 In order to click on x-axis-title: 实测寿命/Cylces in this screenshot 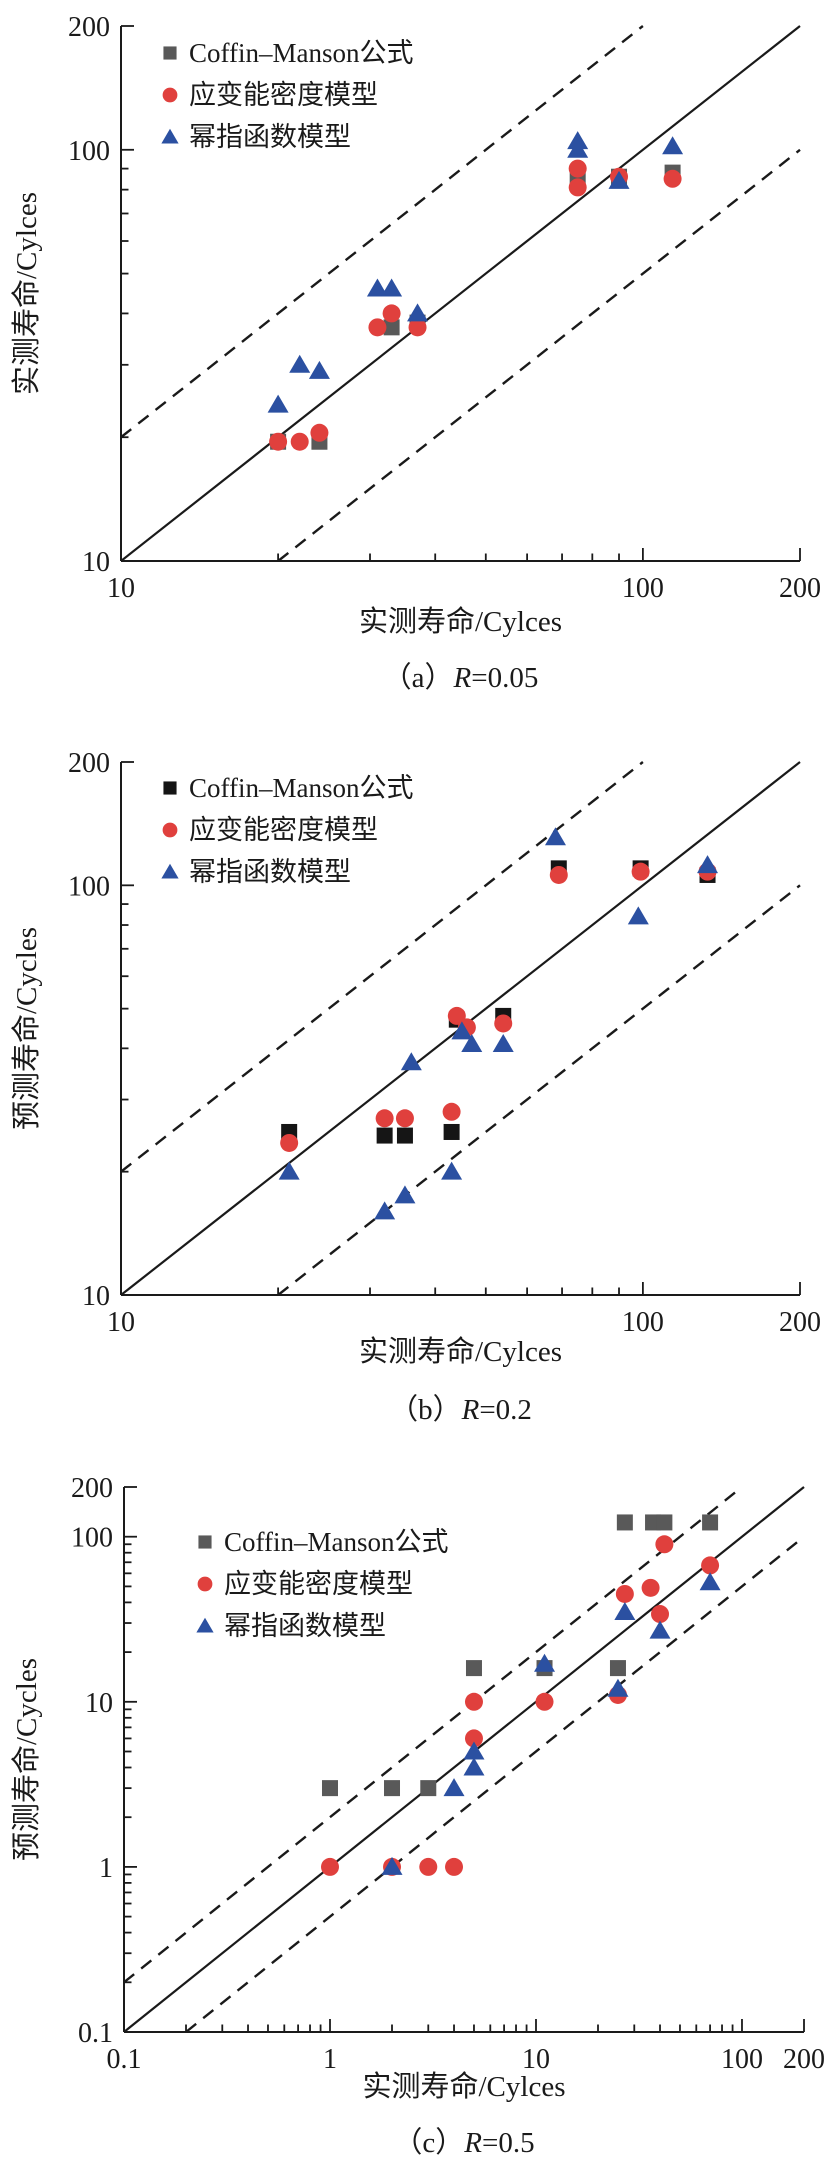, I will do `click(460, 621)`.